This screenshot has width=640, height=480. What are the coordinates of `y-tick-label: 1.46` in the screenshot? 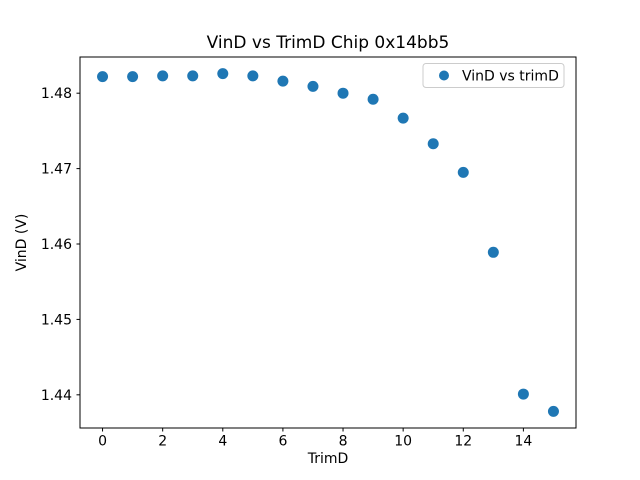 It's located at (56, 245).